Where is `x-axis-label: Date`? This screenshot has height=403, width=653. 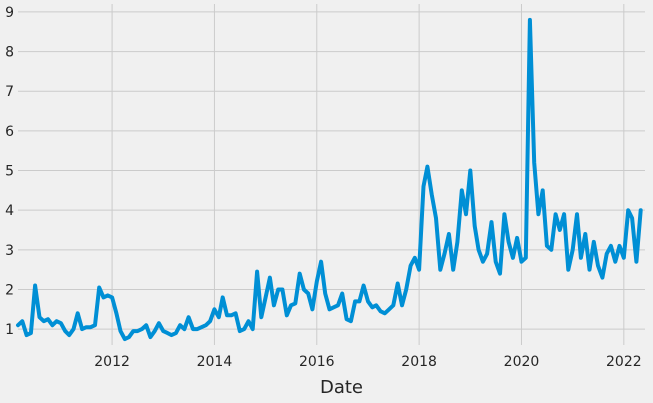 x-axis-label: Date is located at coordinates (341, 387).